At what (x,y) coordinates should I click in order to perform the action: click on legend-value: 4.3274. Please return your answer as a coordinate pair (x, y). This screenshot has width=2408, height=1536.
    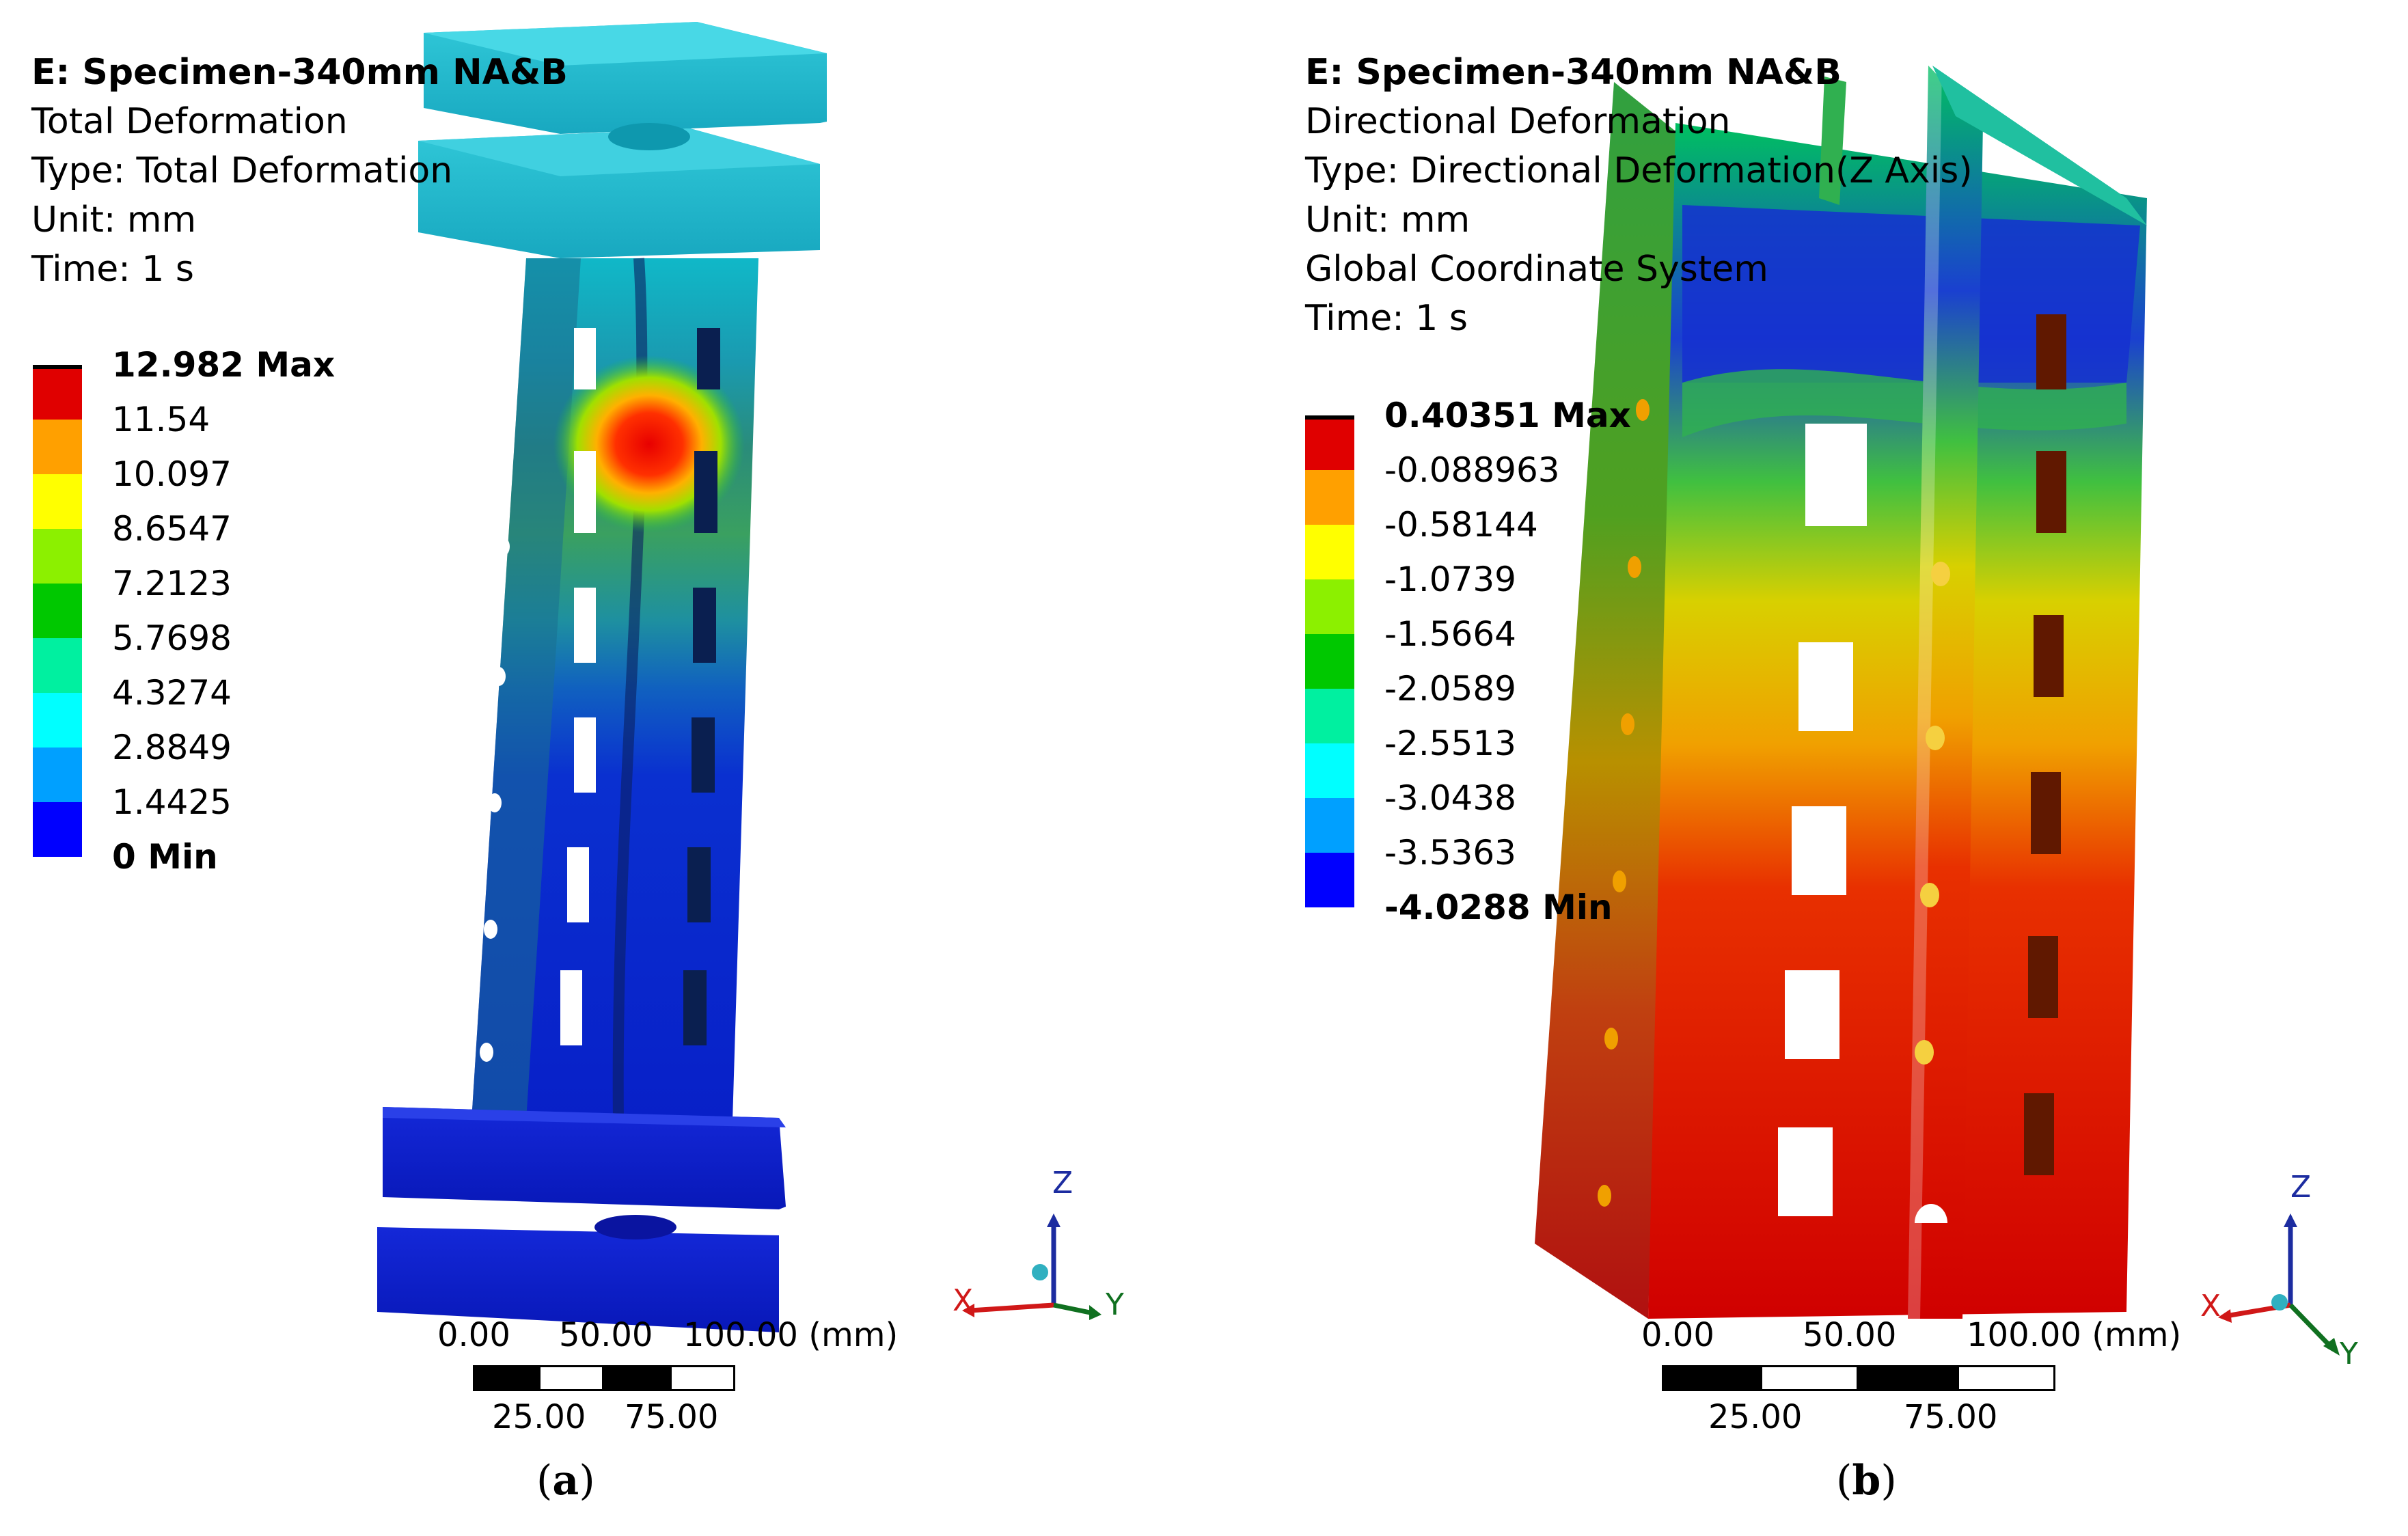
    Looking at the image, I should click on (172, 693).